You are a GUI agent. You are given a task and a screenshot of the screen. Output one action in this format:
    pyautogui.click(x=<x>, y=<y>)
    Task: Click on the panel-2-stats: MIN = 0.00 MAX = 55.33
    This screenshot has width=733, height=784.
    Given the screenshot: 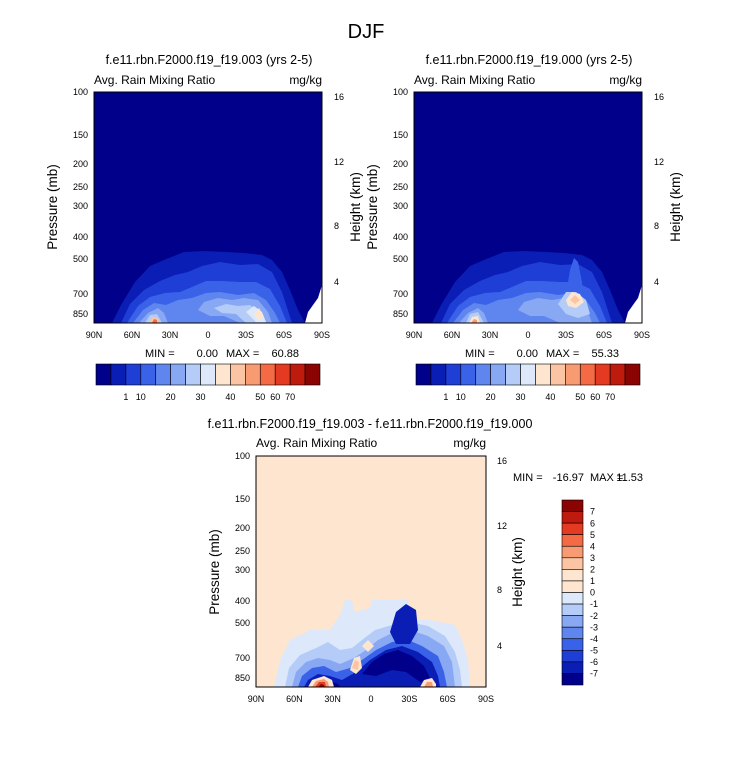 What is the action you would take?
    pyautogui.click(x=542, y=354)
    